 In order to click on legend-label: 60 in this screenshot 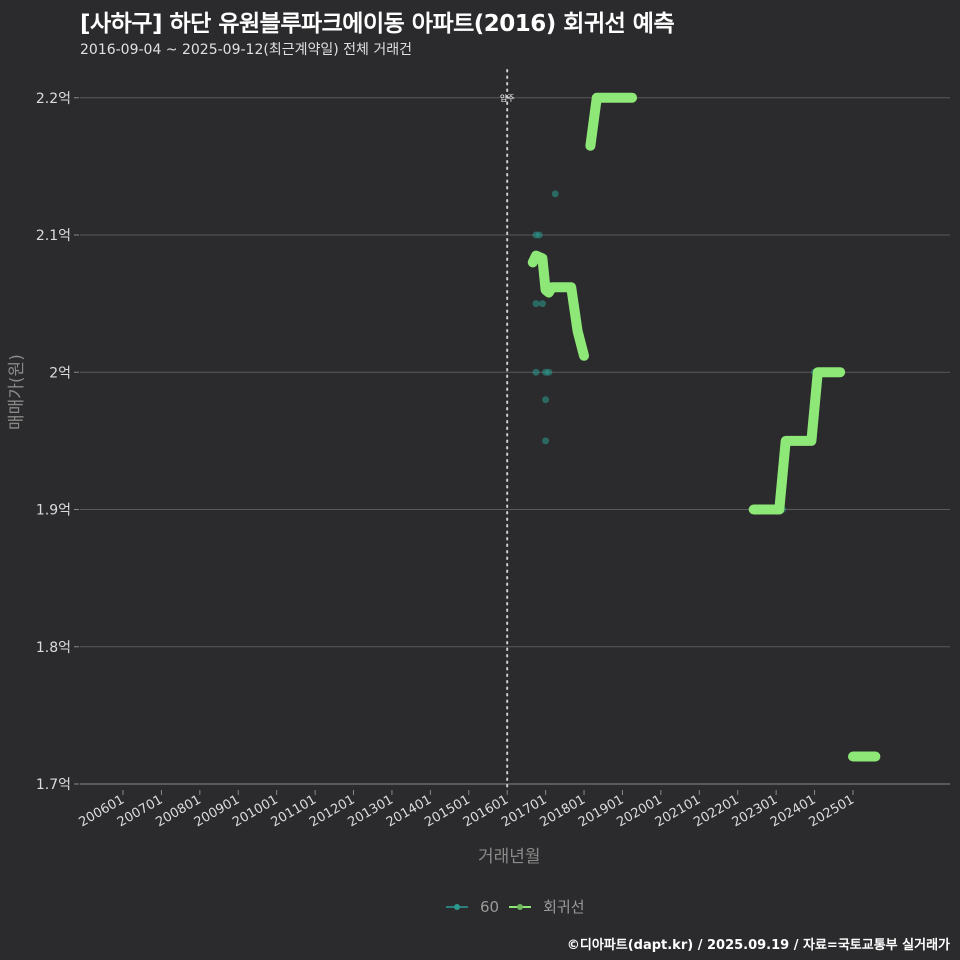, I will do `click(490, 906)`.